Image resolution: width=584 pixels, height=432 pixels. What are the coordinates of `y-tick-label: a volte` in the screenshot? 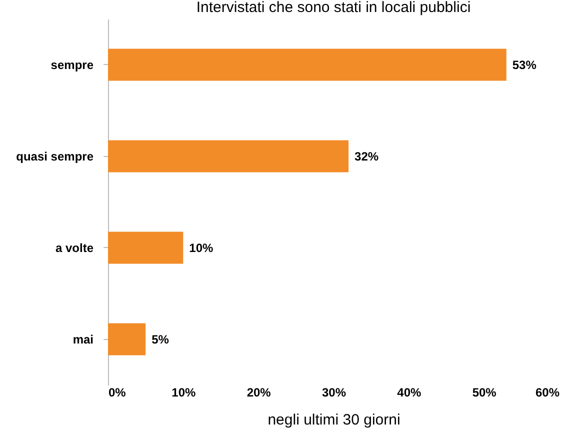 It's located at (74, 247).